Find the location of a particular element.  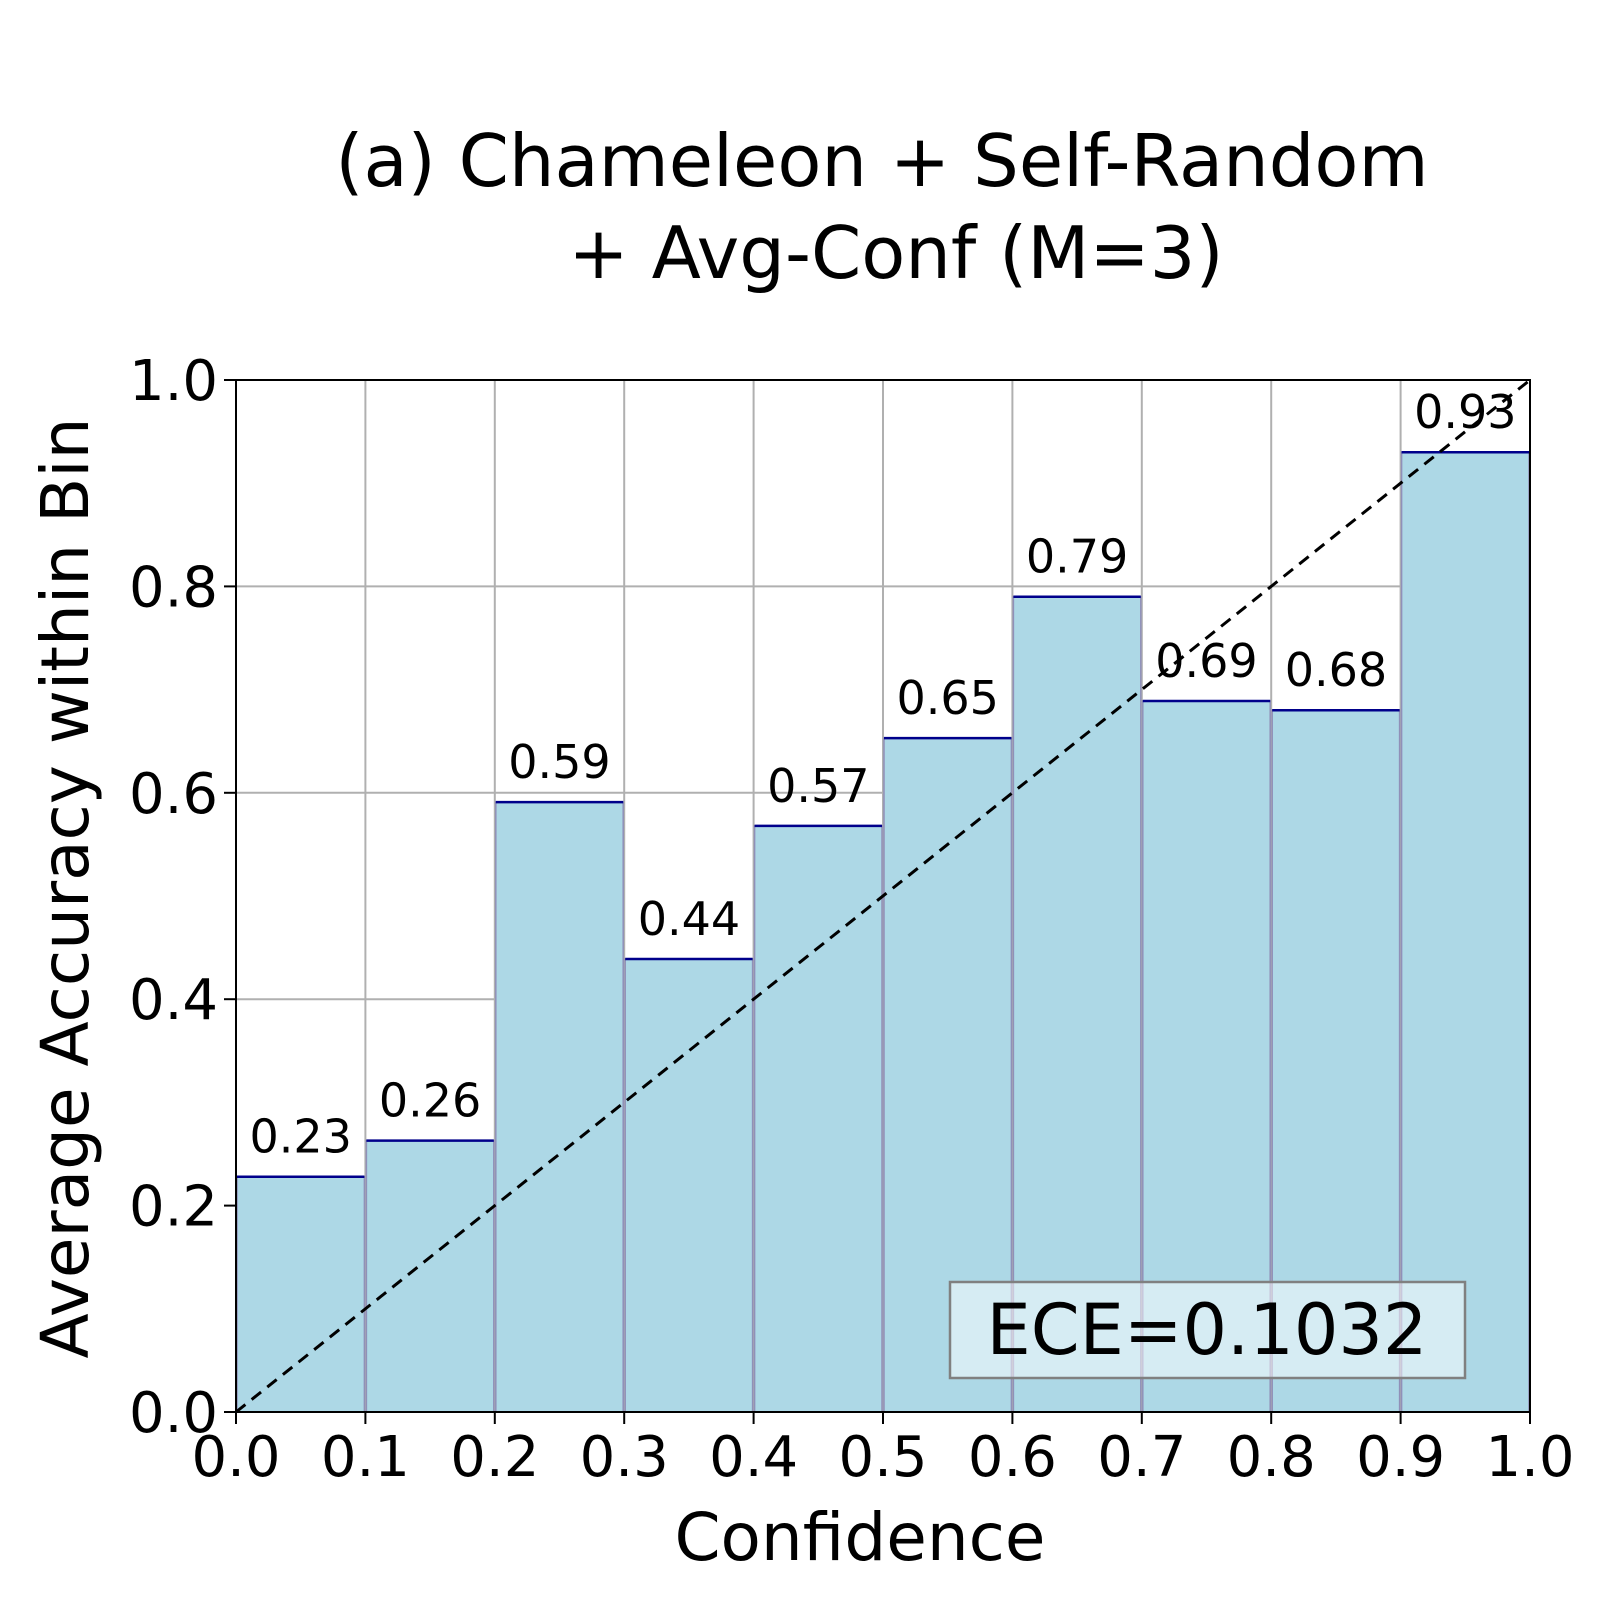

bar-value-label-7: 0.69 is located at coordinates (1206, 661).